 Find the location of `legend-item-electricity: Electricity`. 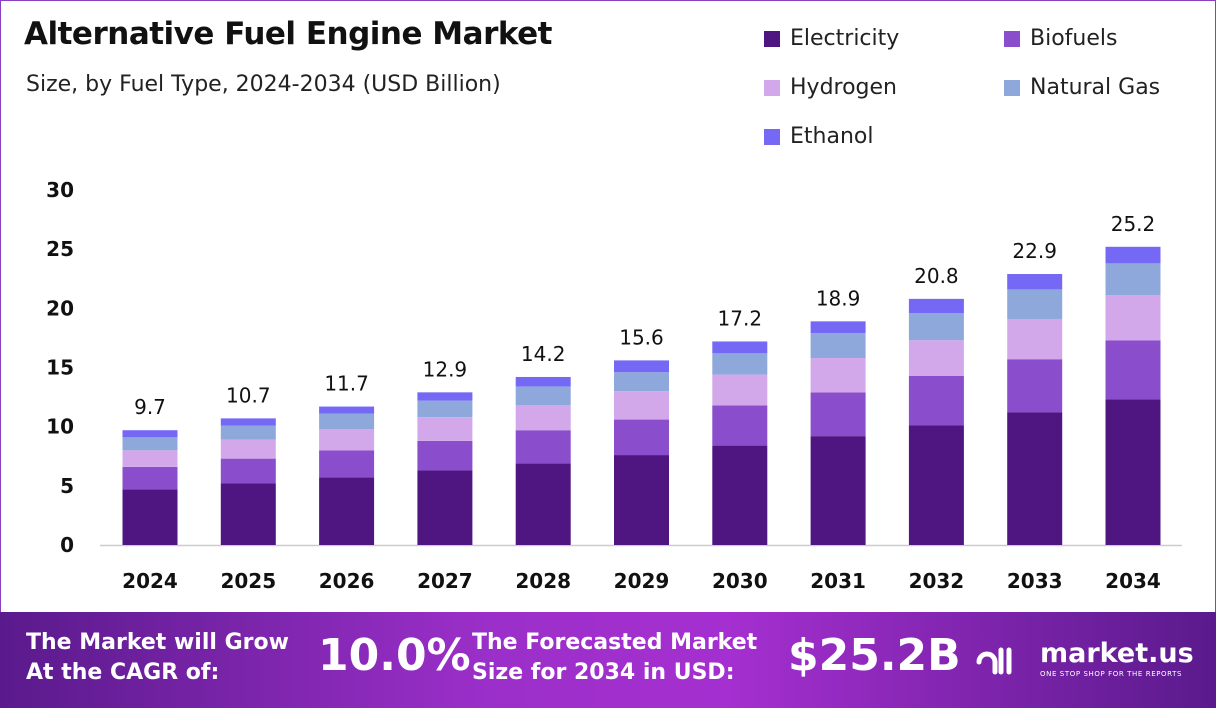

legend-item-electricity: Electricity is located at coordinates (831, 38).